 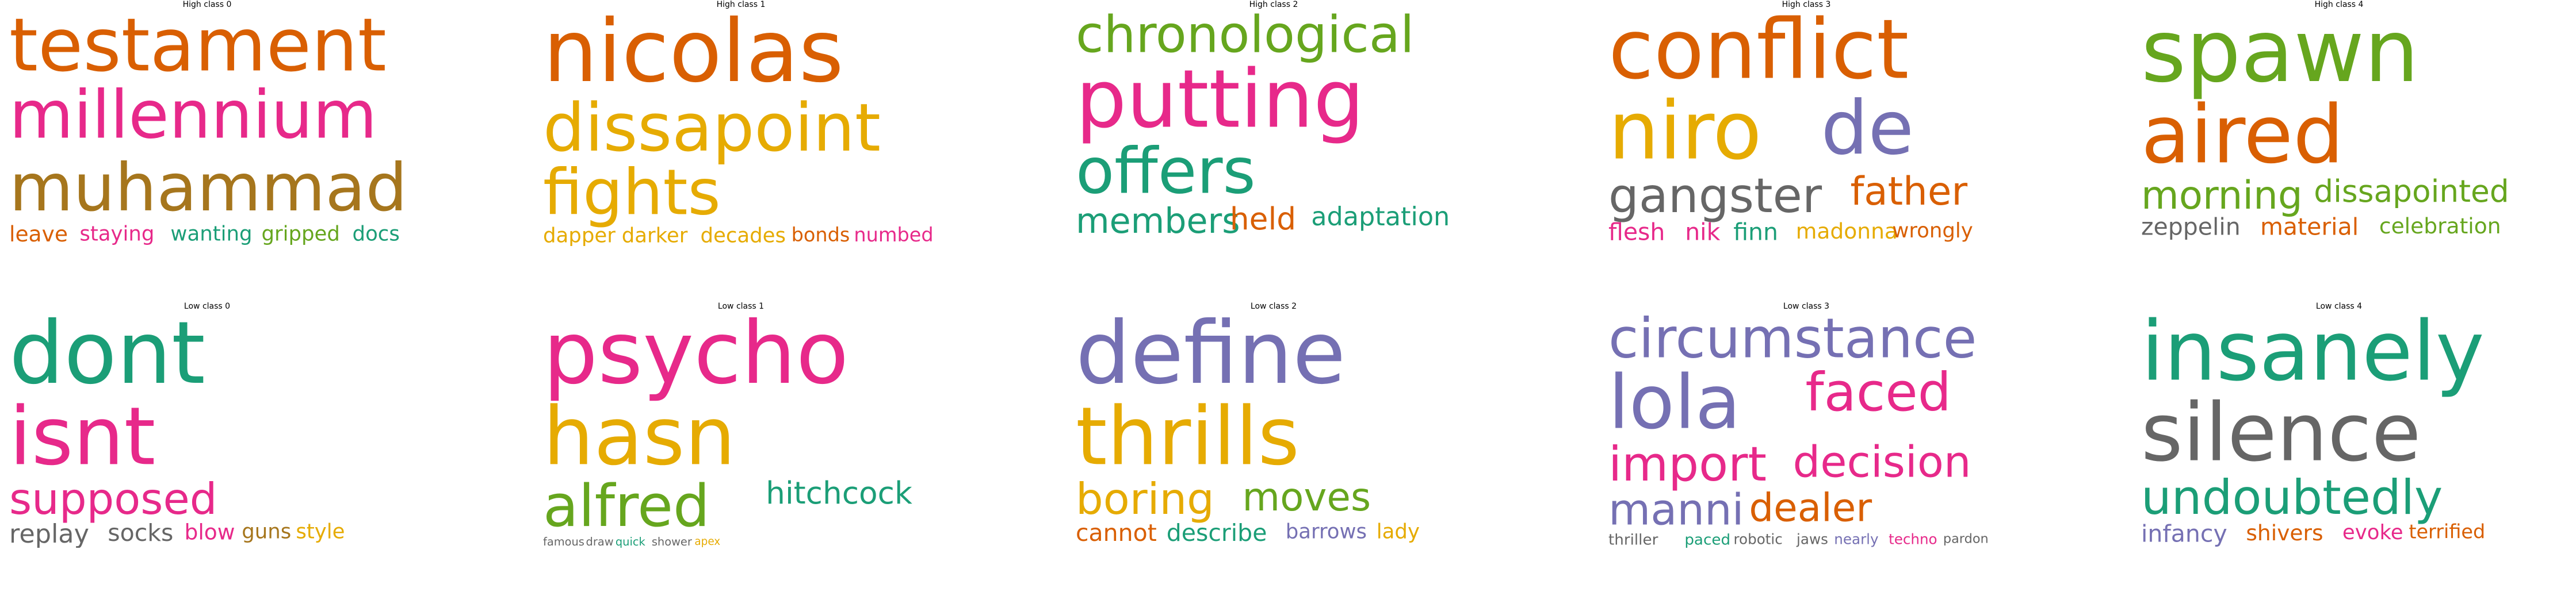 I want to click on cloud-word: dapper, so click(x=579, y=235).